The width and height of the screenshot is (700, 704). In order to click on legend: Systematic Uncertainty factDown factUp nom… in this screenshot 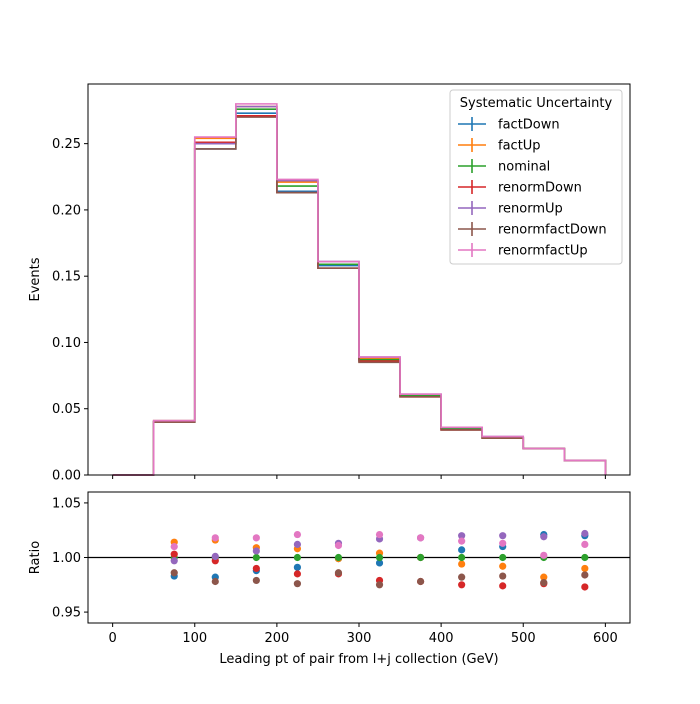, I will do `click(536, 177)`.